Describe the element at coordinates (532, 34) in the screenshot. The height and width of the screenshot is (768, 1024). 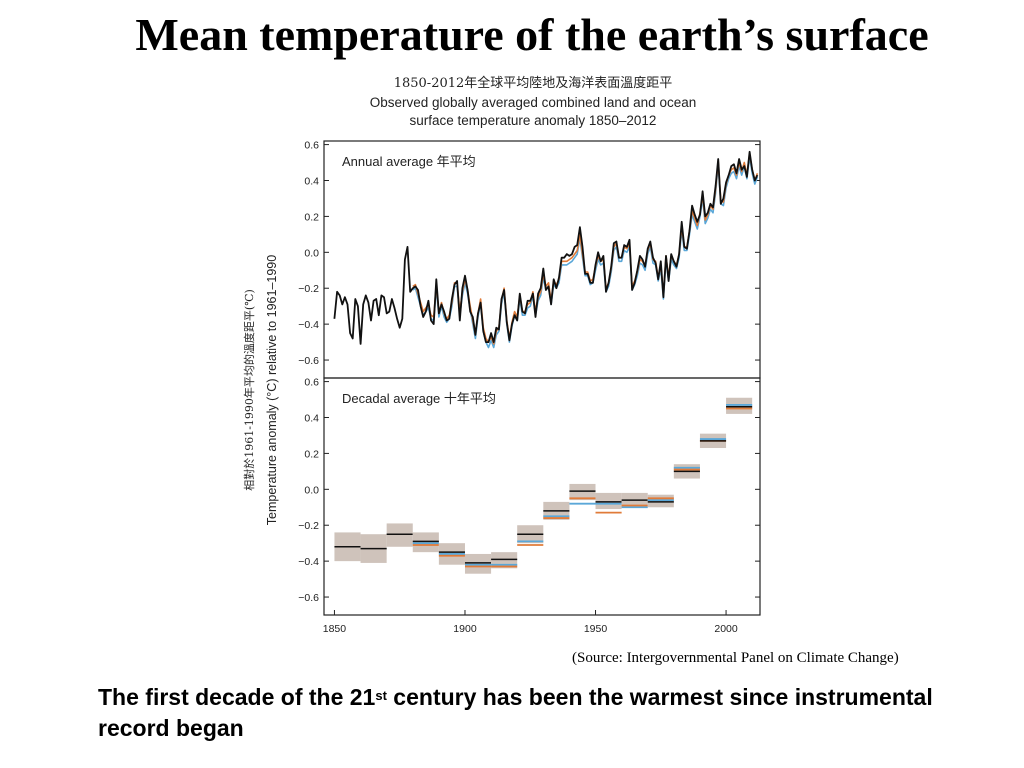
I see `slide-title: Mean temperature of the earth’s surface` at that location.